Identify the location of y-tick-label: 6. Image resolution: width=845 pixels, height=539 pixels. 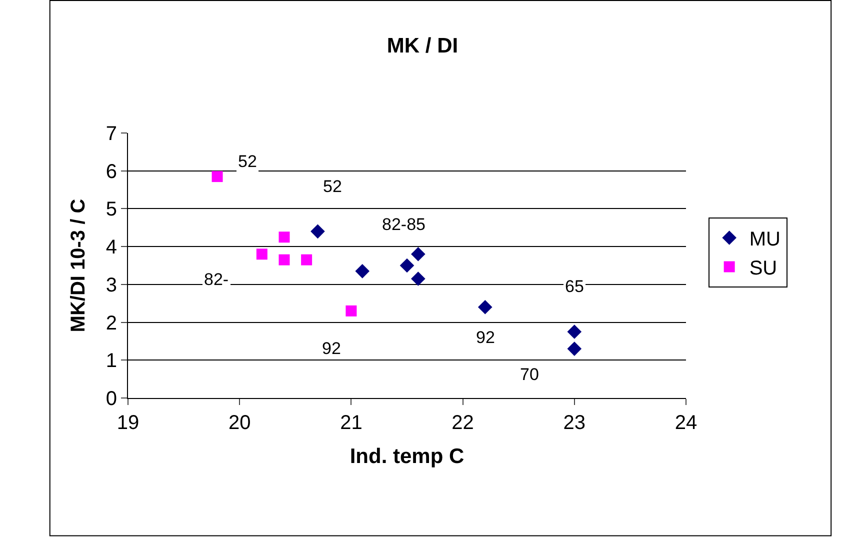
(111, 171).